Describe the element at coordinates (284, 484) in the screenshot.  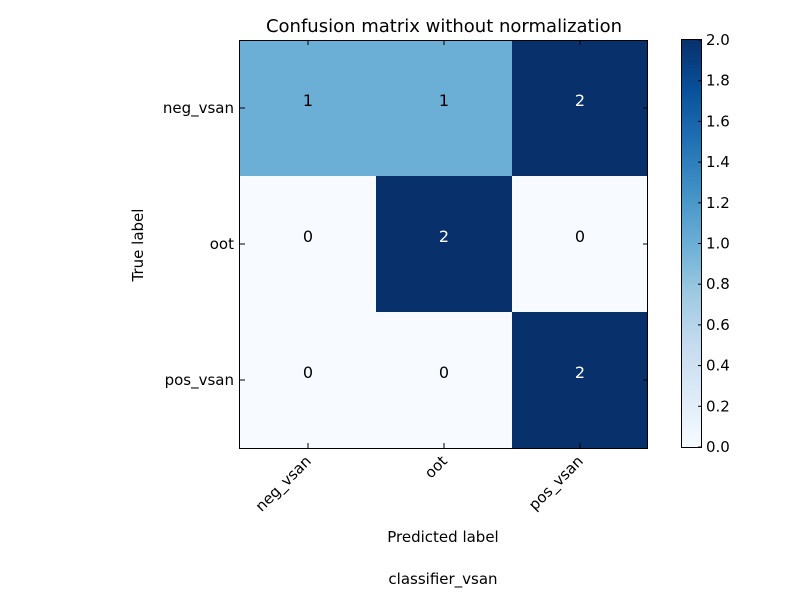
I see `x-tick-label: neg_vsan` at that location.